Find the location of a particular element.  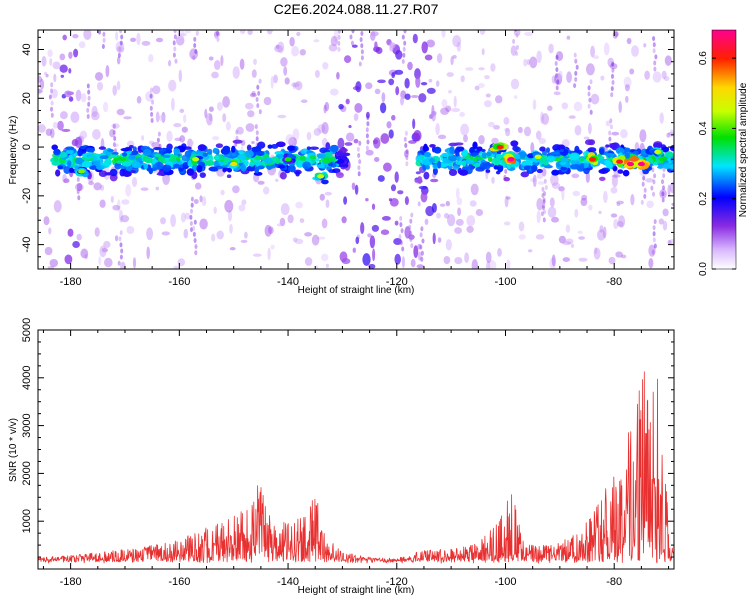

y-tick-label: 5000 is located at coordinates (27, 330).